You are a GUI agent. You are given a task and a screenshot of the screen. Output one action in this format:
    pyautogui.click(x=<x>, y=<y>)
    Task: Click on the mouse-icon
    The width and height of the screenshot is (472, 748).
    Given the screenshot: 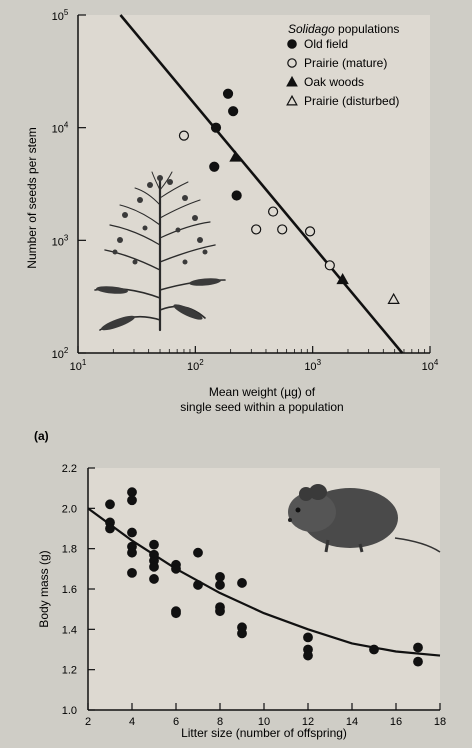 What is the action you would take?
    pyautogui.click(x=364, y=518)
    